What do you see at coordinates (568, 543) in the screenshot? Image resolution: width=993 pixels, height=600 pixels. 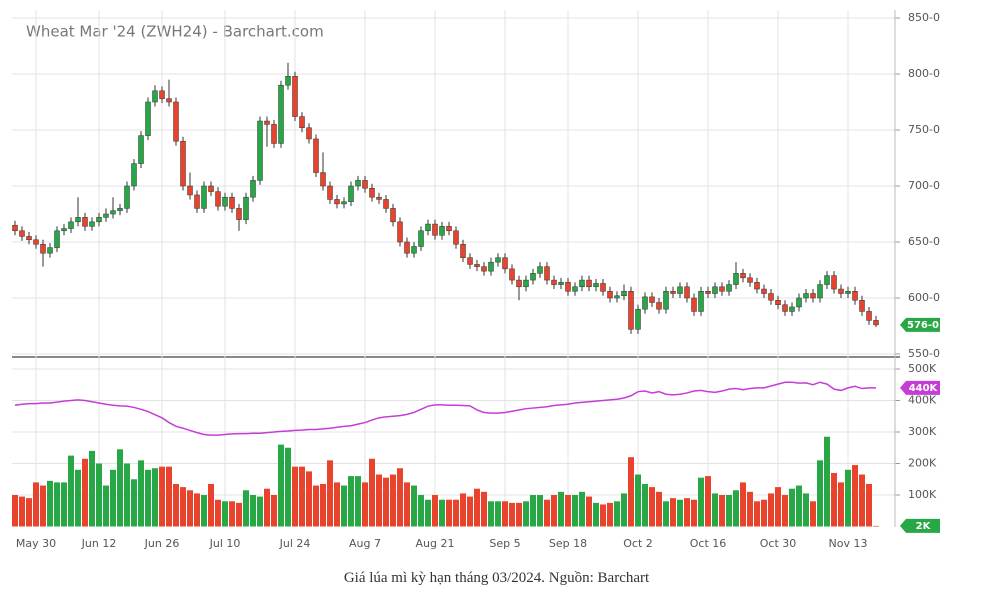 I see `x-tick-label: Sep 18` at bounding box center [568, 543].